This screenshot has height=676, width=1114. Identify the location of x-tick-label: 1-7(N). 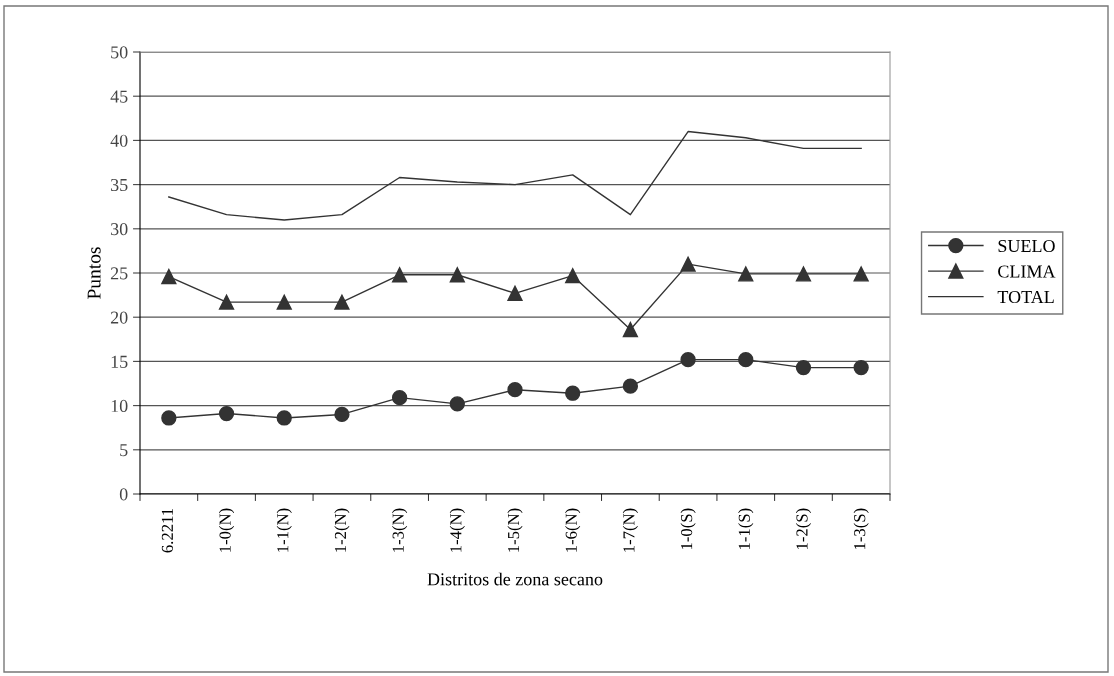
(630, 530).